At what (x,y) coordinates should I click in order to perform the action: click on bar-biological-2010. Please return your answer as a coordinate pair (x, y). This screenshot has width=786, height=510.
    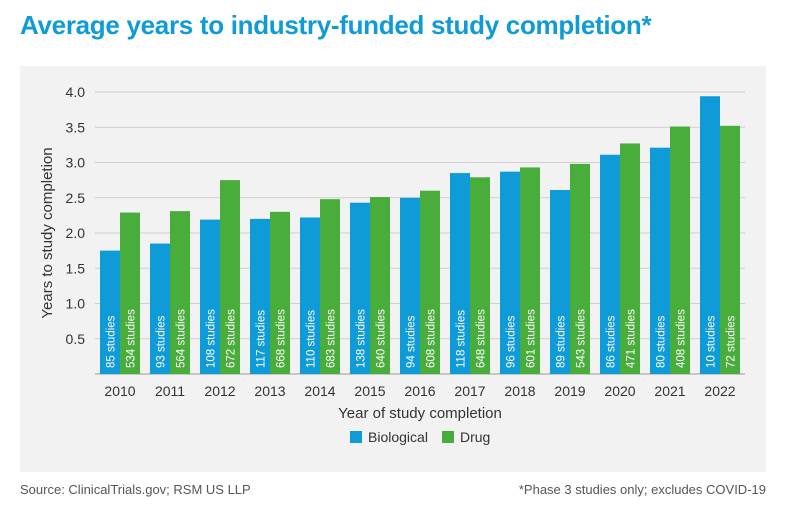
    Looking at the image, I should click on (110, 312).